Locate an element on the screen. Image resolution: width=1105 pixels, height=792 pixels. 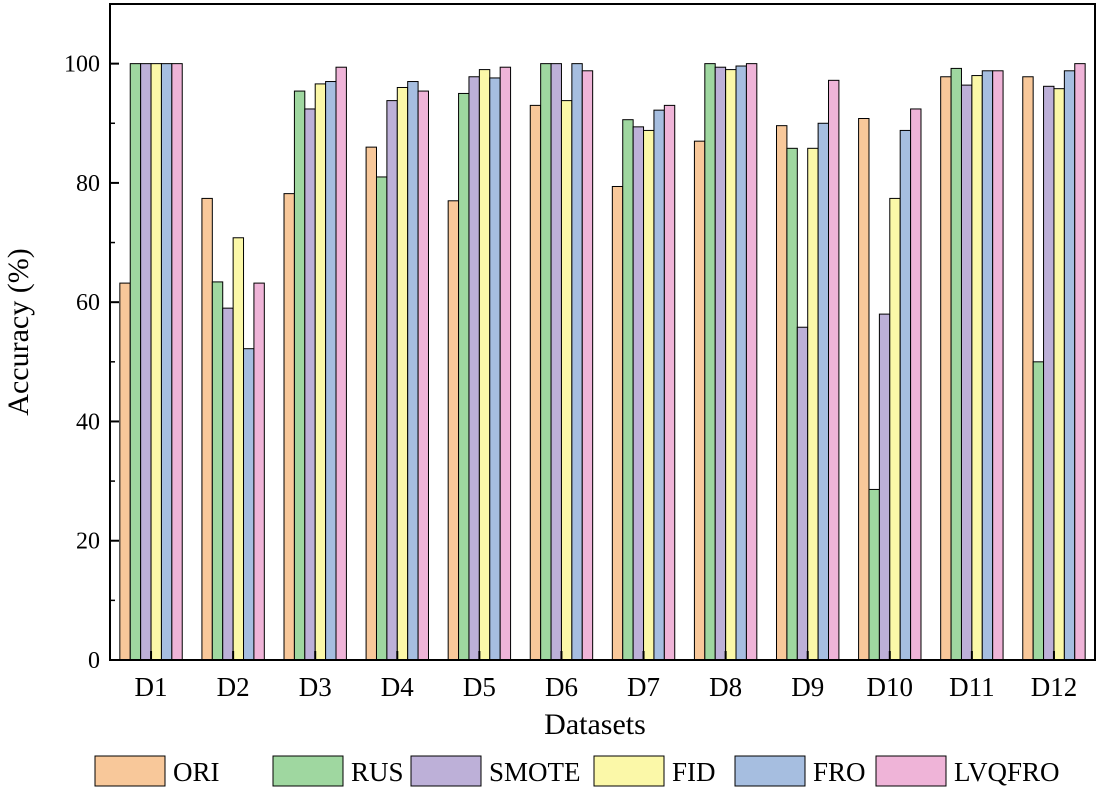
bar-rus-d6 is located at coordinates (546, 362).